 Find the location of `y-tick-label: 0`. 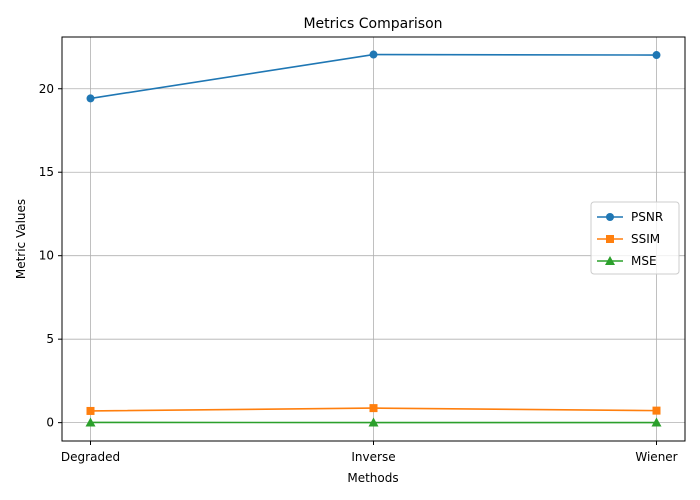

y-tick-label: 0 is located at coordinates (50, 423).